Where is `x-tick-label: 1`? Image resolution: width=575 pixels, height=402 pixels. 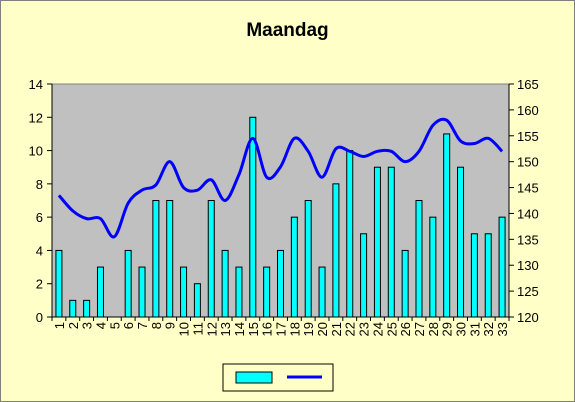
x-tick-label: 1 is located at coordinates (59, 325).